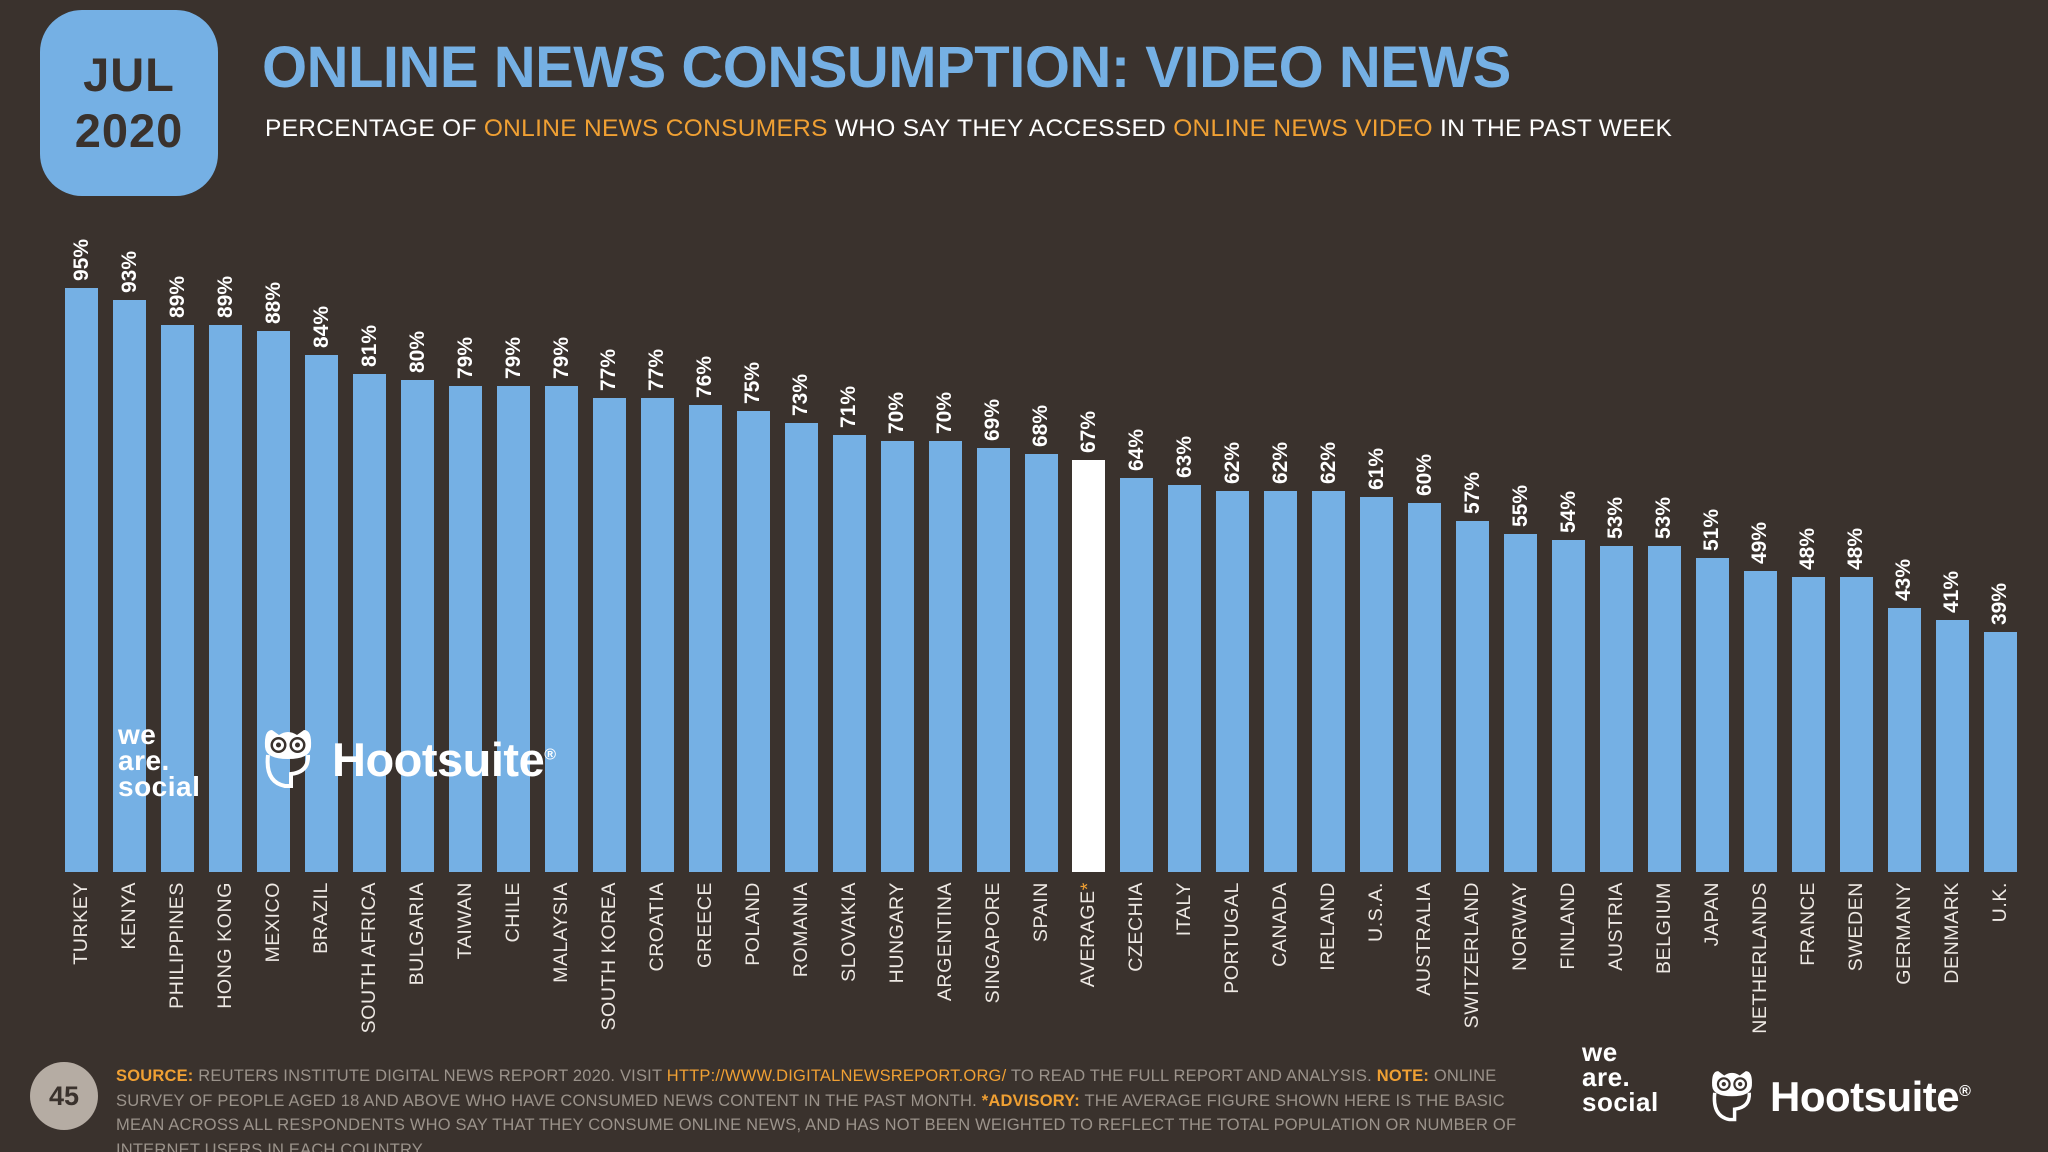 This screenshot has height=1152, width=2048. What do you see at coordinates (1663, 928) in the screenshot?
I see `category-label: BELGIUM` at bounding box center [1663, 928].